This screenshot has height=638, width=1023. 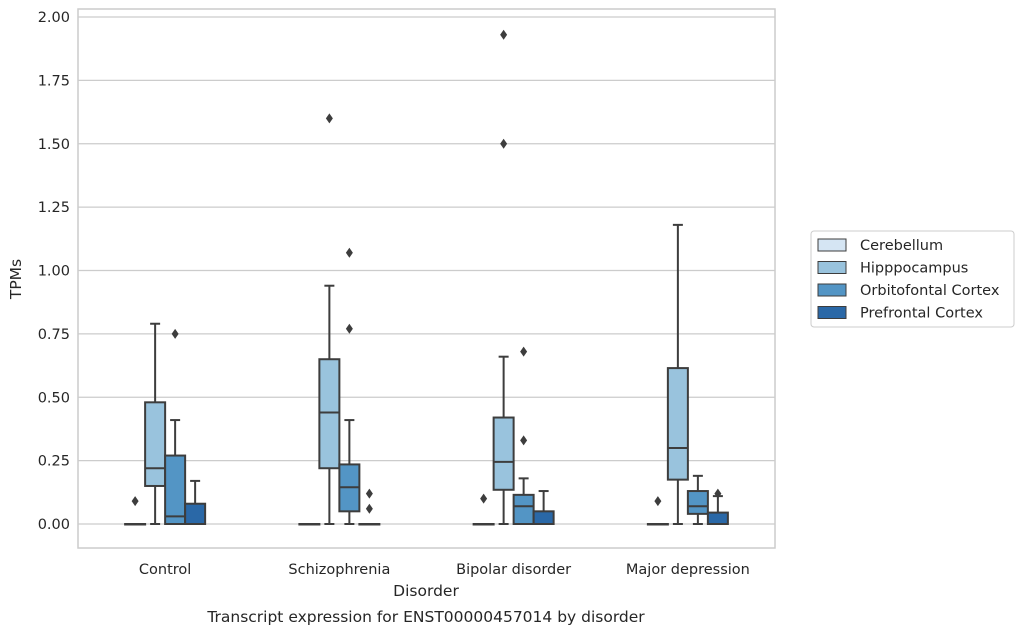 What do you see at coordinates (930, 291) in the screenshot?
I see `legend-label: Orbitofontal Cortex` at bounding box center [930, 291].